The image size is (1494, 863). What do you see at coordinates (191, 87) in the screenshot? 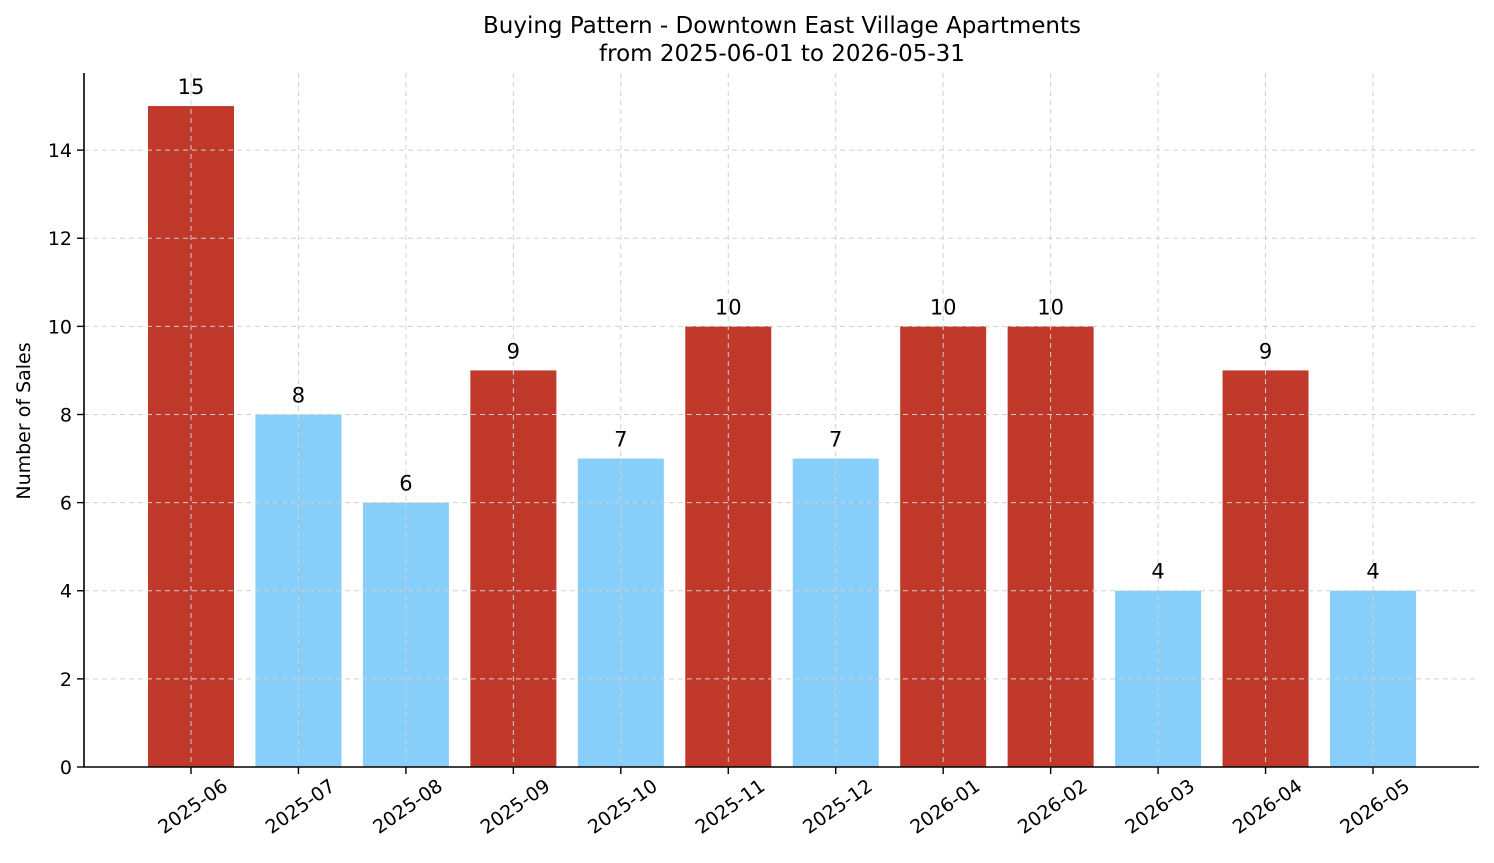
I see `bar-value-label: 15` at bounding box center [191, 87].